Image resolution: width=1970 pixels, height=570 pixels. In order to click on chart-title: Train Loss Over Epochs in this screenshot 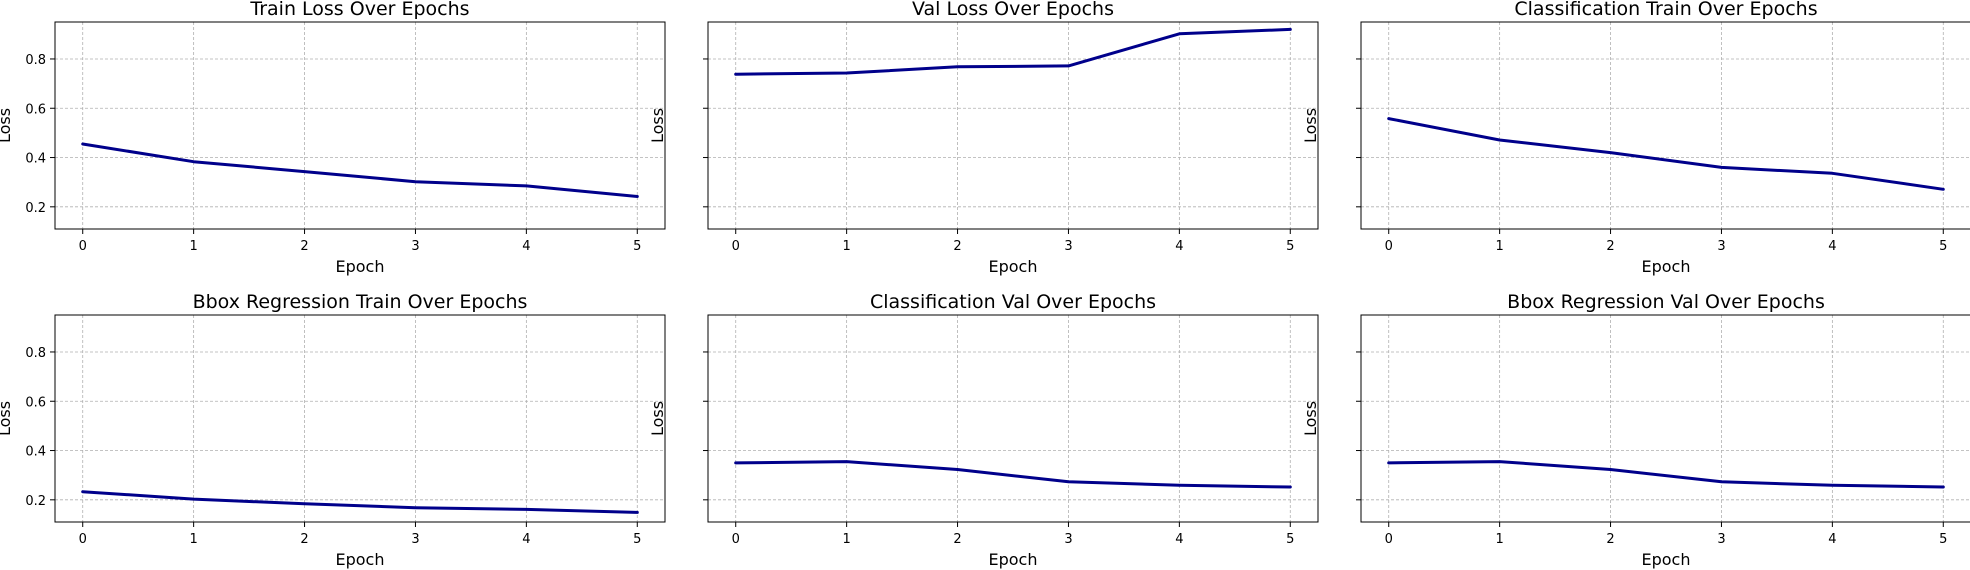, I will do `click(359, 10)`.